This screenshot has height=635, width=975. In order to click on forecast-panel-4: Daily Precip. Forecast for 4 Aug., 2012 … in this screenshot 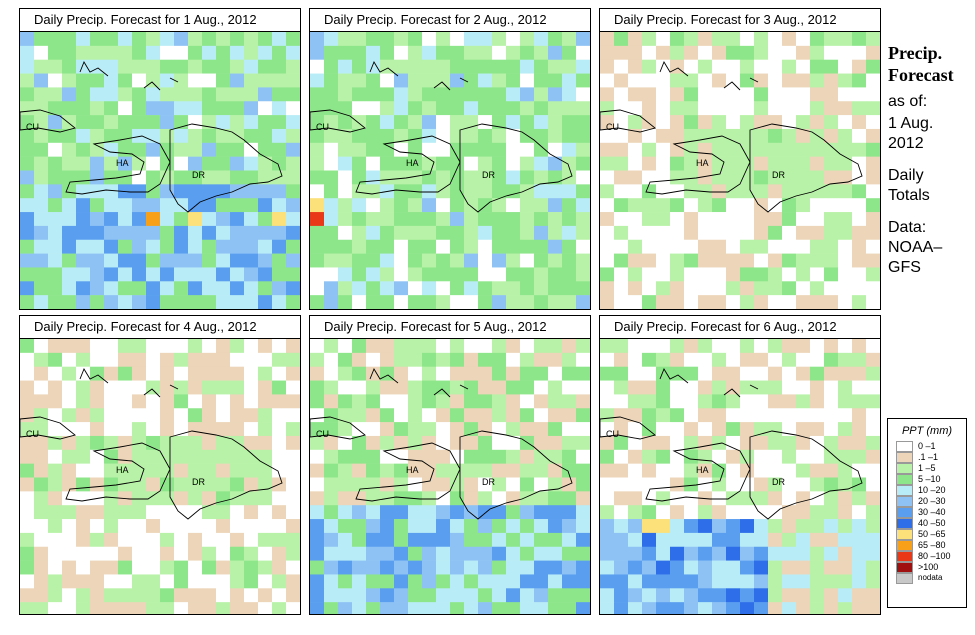, I will do `click(160, 465)`.